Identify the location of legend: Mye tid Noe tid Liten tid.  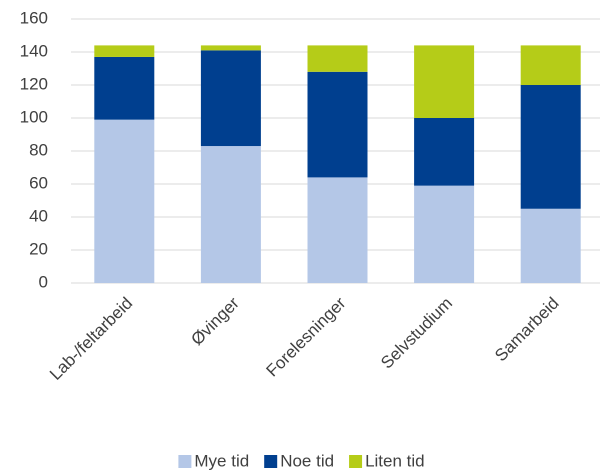
(301, 460).